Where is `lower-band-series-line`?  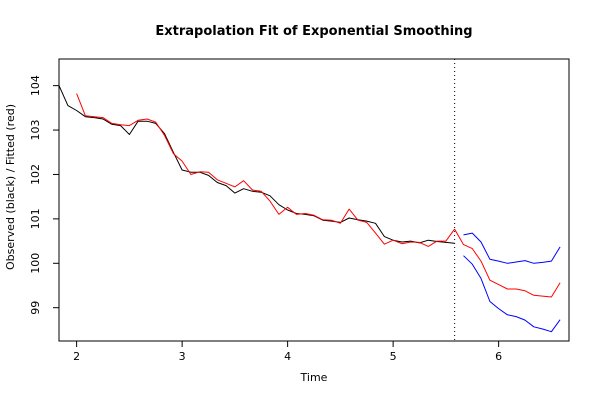
lower-band-series-line is located at coordinates (512, 294).